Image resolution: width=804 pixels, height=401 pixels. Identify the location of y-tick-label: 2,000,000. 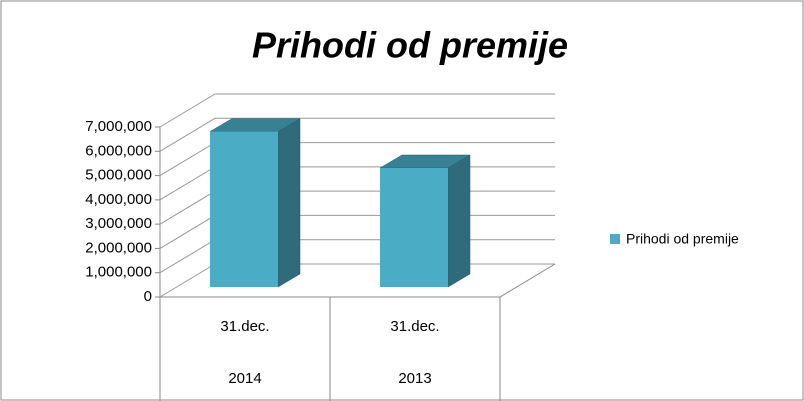
(118, 247).